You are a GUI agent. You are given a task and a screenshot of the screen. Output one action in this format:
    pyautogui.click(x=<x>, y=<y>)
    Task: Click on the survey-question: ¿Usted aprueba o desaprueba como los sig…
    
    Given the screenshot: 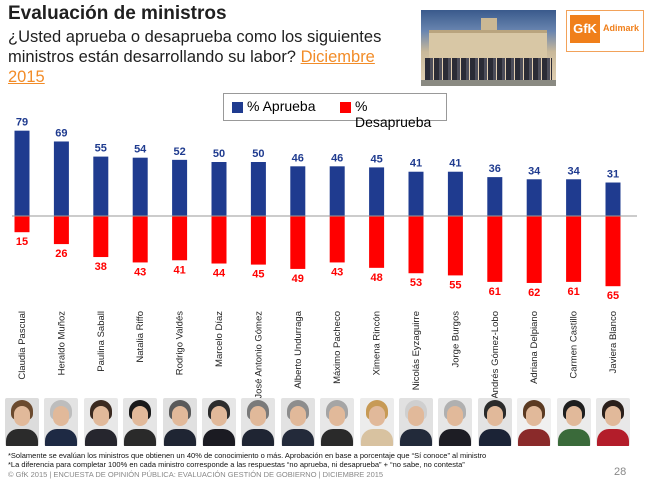 What is the action you would take?
    pyautogui.click(x=208, y=57)
    